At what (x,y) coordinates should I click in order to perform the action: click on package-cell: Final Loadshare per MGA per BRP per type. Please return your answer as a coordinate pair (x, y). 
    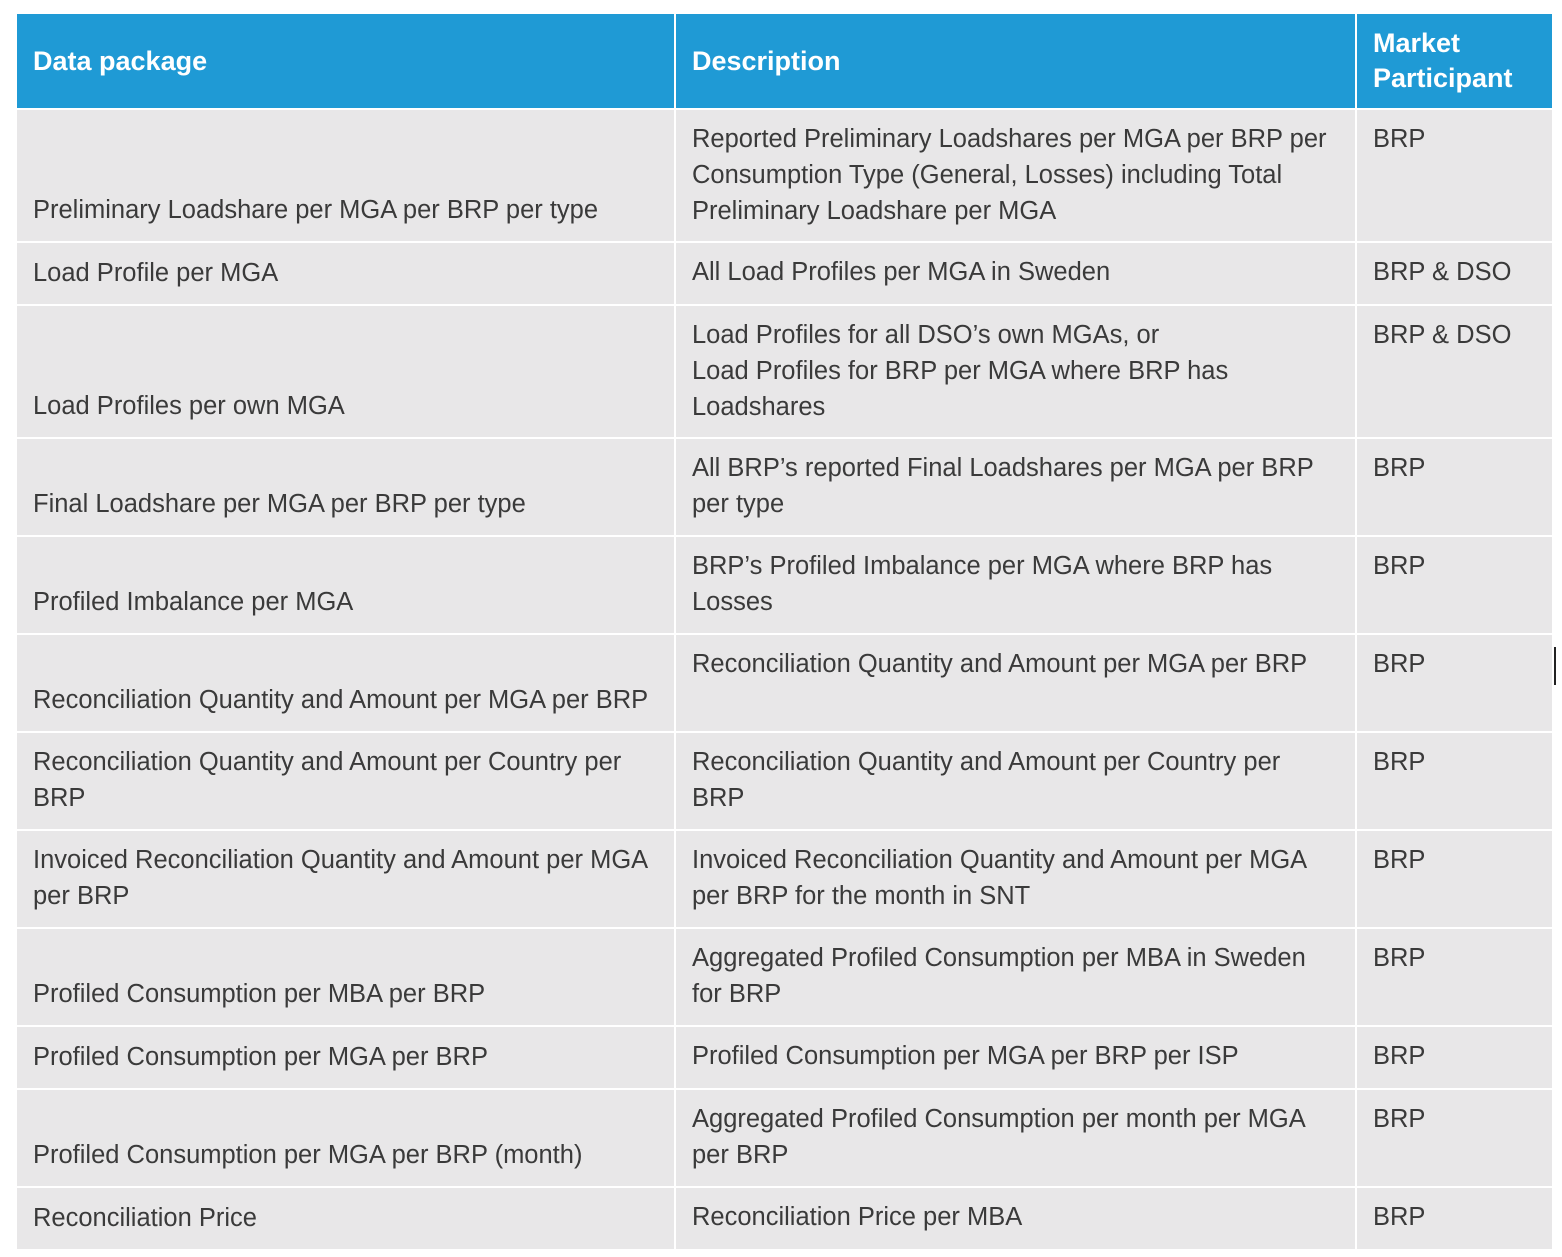
    Looking at the image, I should click on (346, 486).